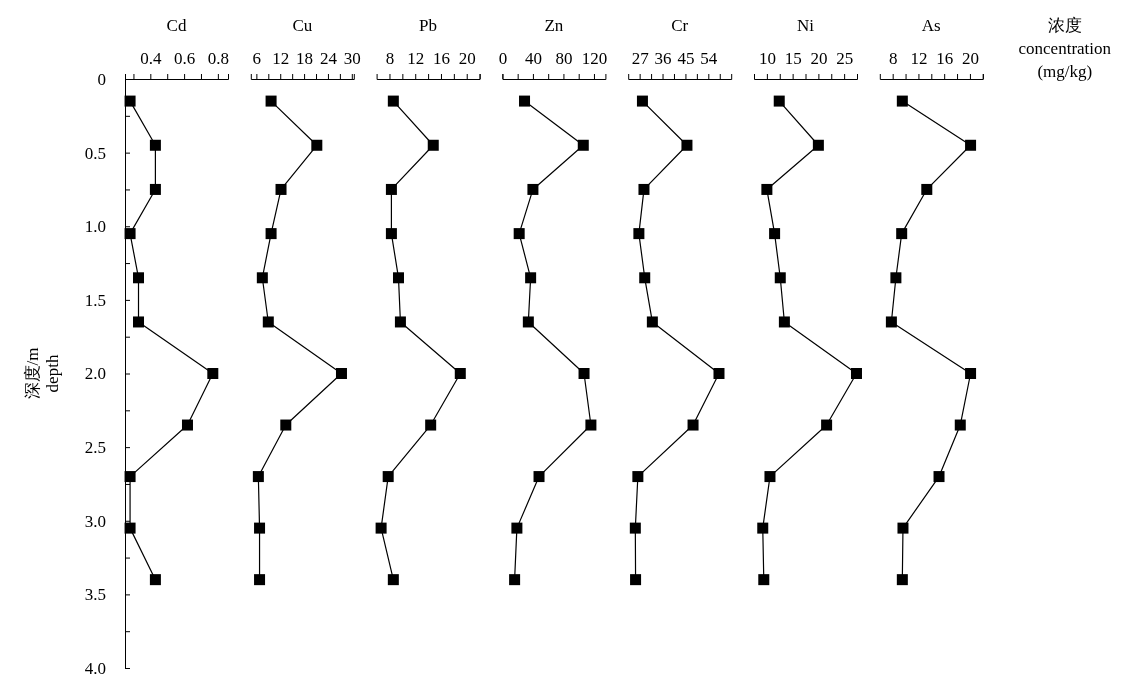  What do you see at coordinates (184, 58) in the screenshot?
I see `x-tick-label: 0.6` at bounding box center [184, 58].